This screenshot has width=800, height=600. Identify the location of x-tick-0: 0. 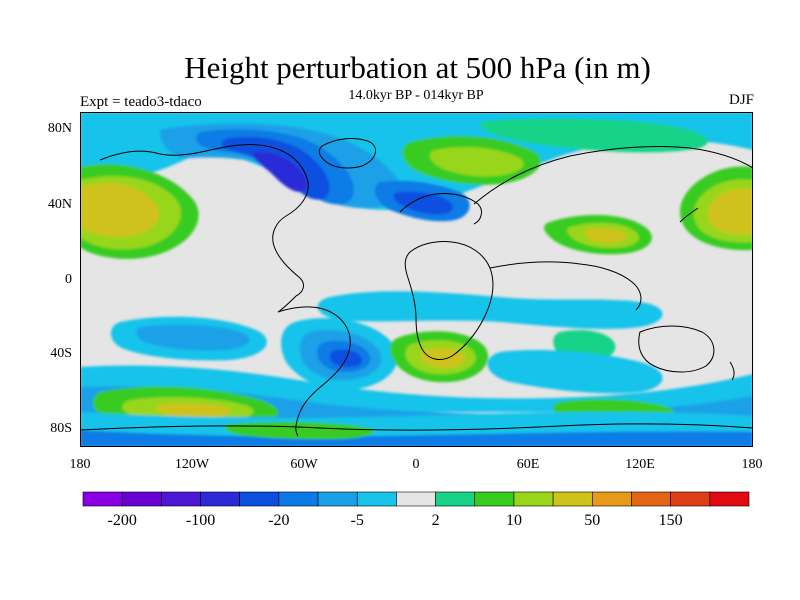
(416, 464).